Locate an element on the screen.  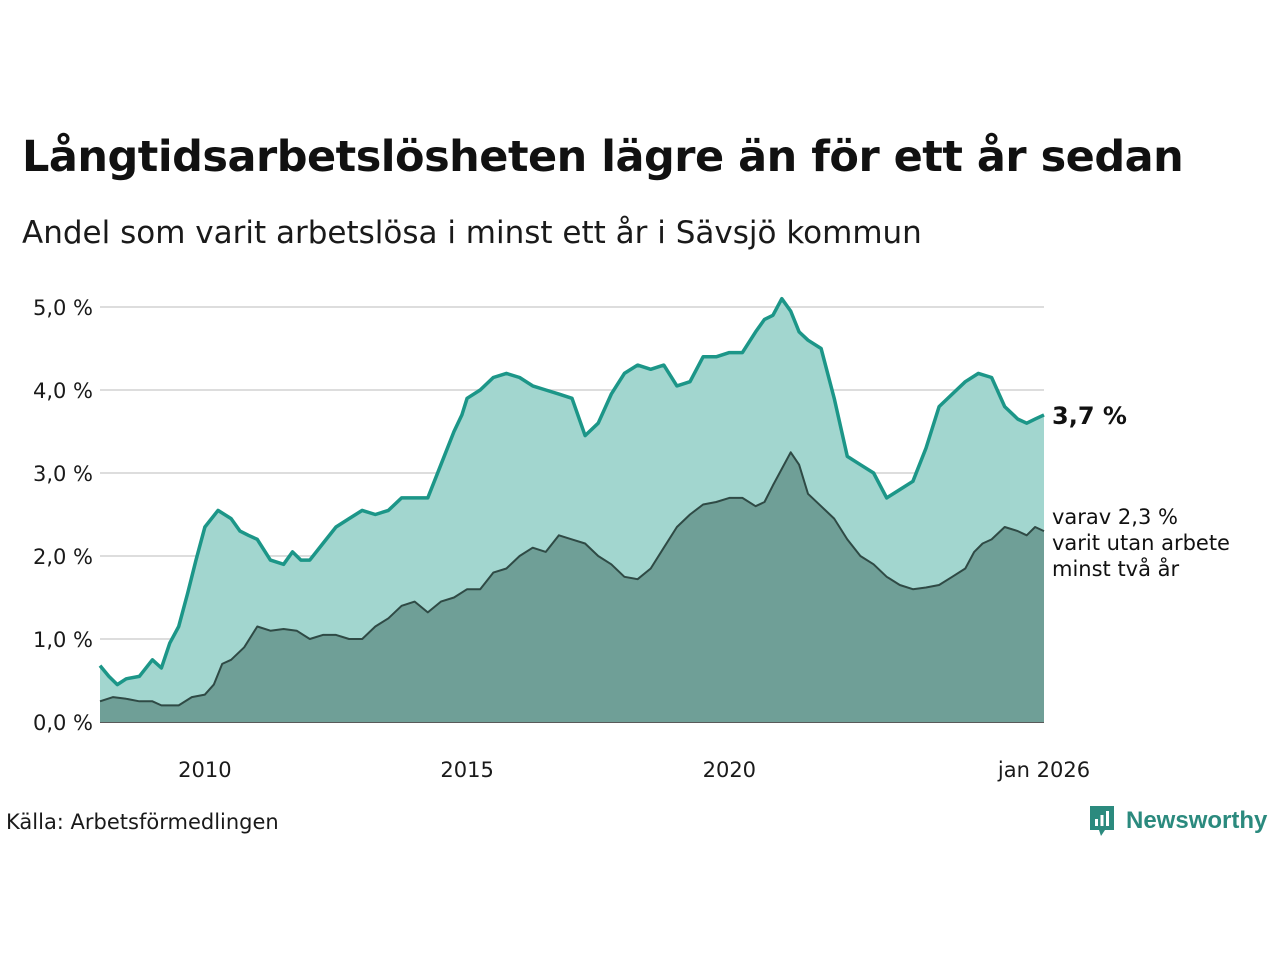
x-axis: 2010 2015 2020 jan 2026 is located at coordinates (634, 770).